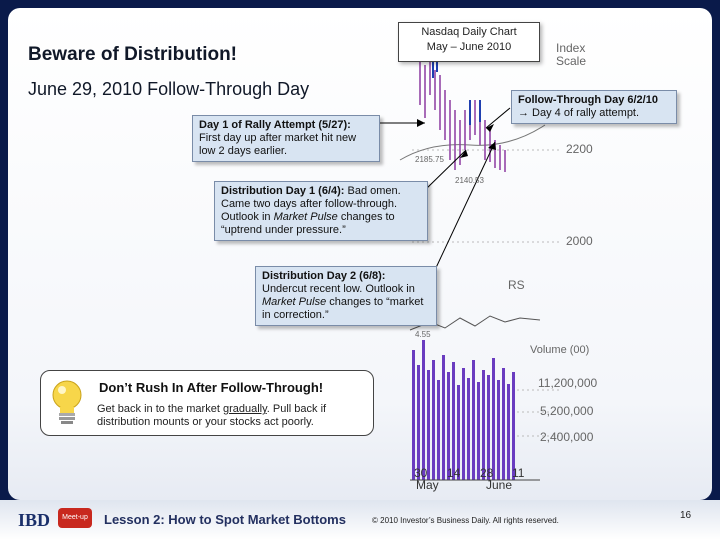  Describe the element at coordinates (427, 485) in the screenshot. I see `month-label-may: May` at that location.